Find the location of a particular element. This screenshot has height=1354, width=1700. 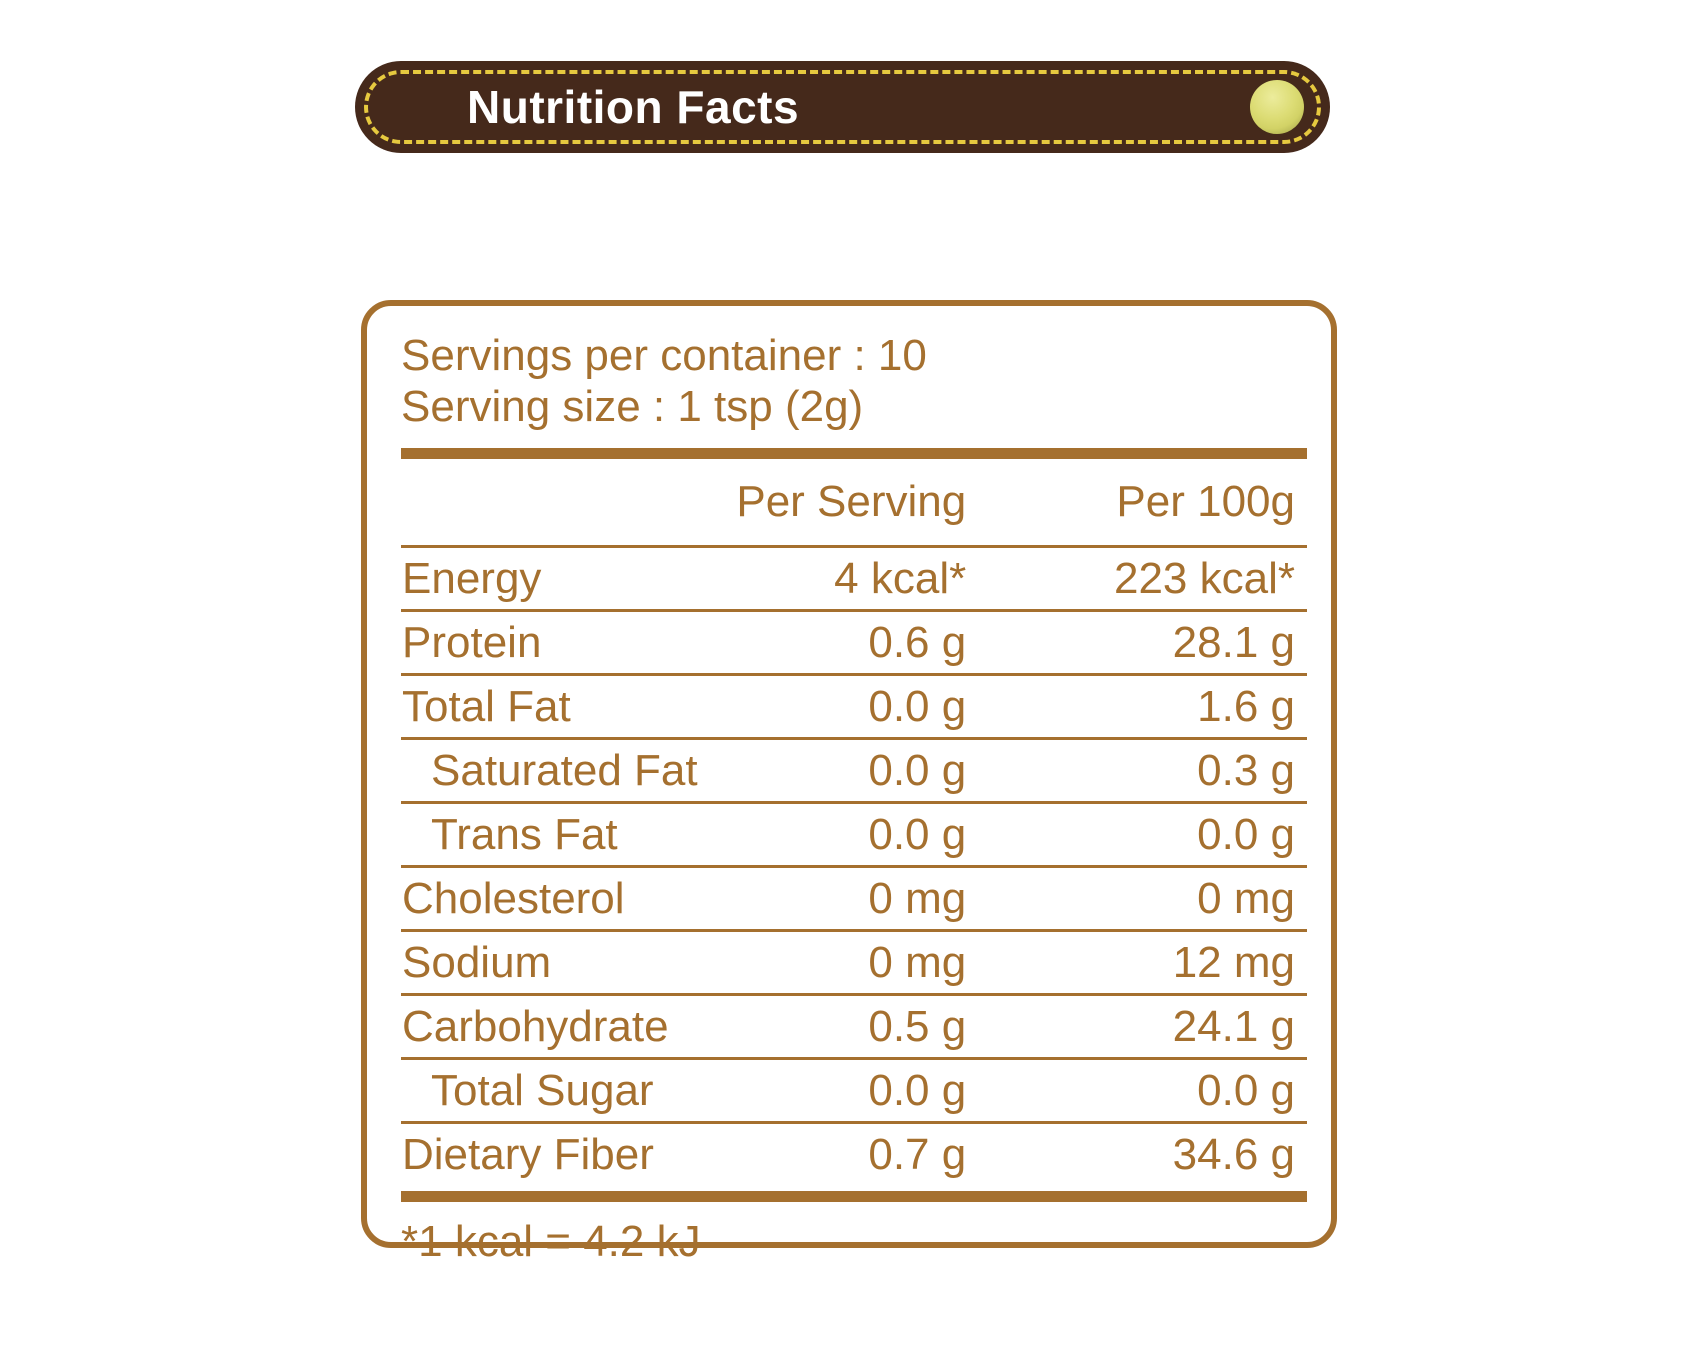

per-100g-value: 0.3 g is located at coordinates (1137, 770).